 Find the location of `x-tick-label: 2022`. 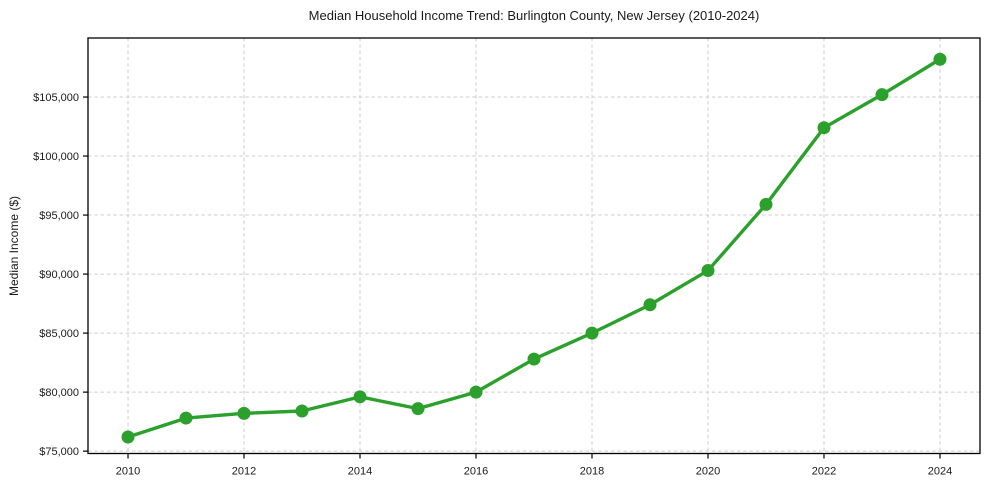

x-tick-label: 2022 is located at coordinates (824, 472).